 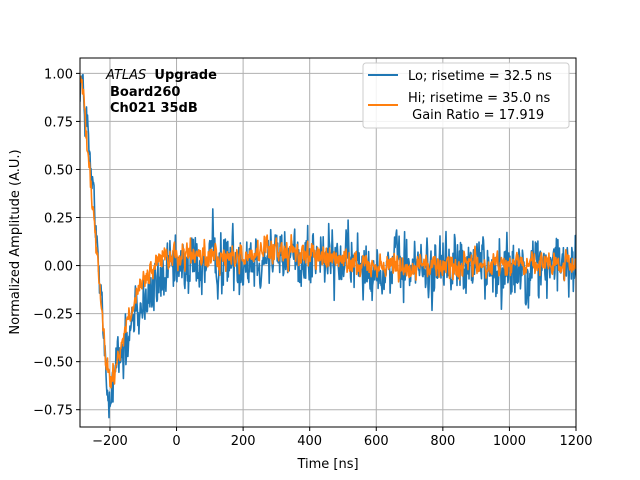 I want to click on y-tick-label: 0.00, so click(x=58, y=267).